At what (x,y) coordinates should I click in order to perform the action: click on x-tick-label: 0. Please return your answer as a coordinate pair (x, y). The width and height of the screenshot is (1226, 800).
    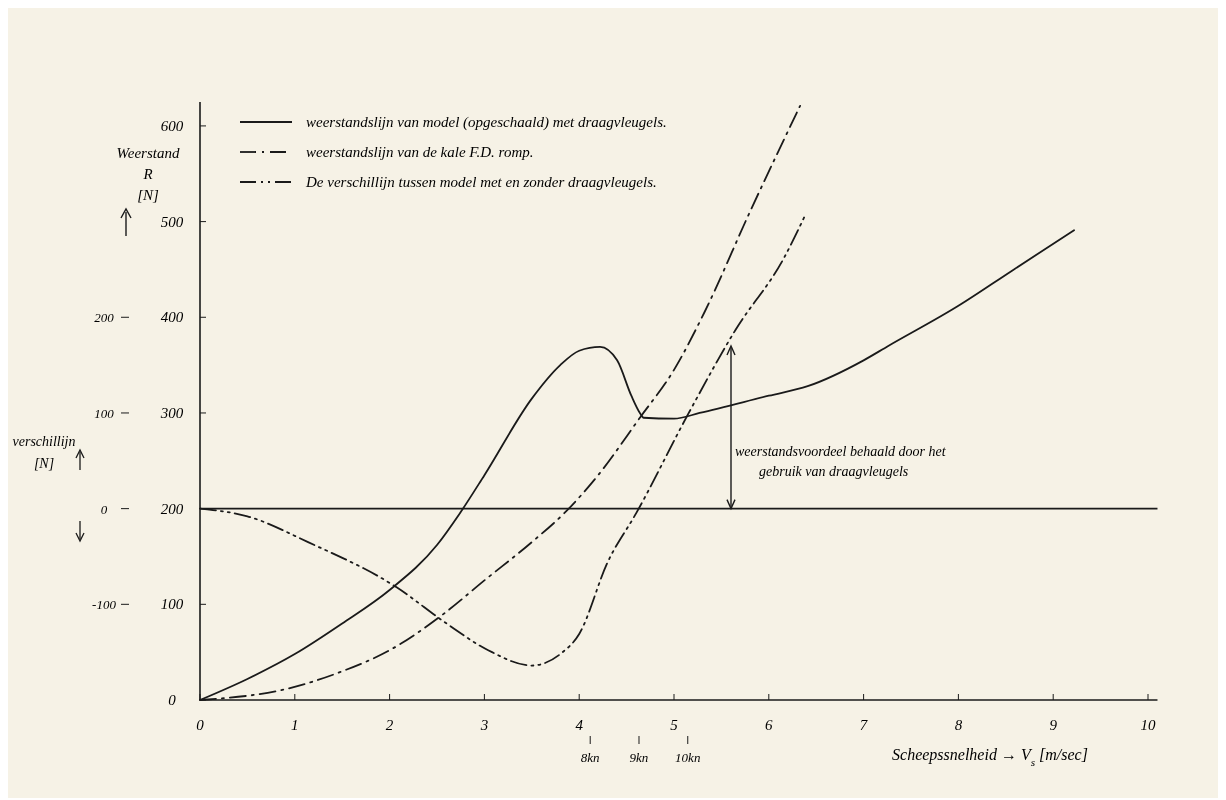
    Looking at the image, I should click on (200, 725).